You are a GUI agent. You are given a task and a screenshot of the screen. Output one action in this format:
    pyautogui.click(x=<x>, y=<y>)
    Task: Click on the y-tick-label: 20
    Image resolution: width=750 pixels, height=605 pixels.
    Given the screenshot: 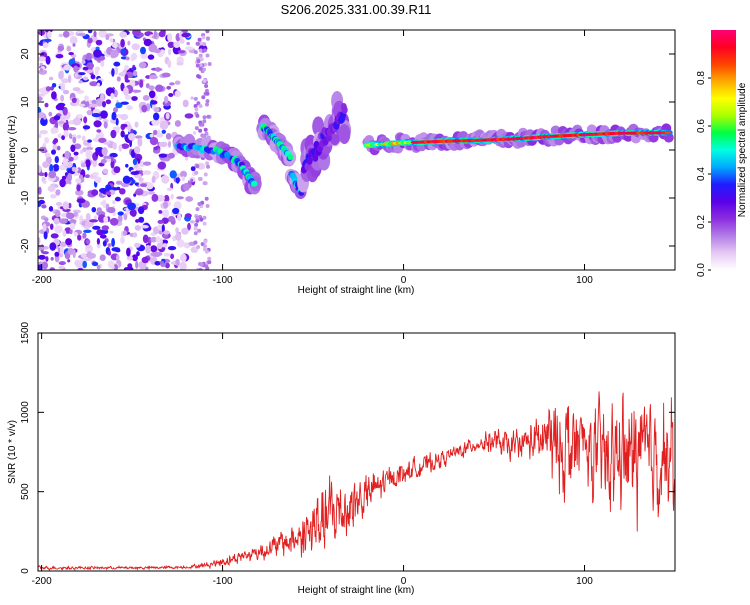 What is the action you would take?
    pyautogui.click(x=25, y=54)
    